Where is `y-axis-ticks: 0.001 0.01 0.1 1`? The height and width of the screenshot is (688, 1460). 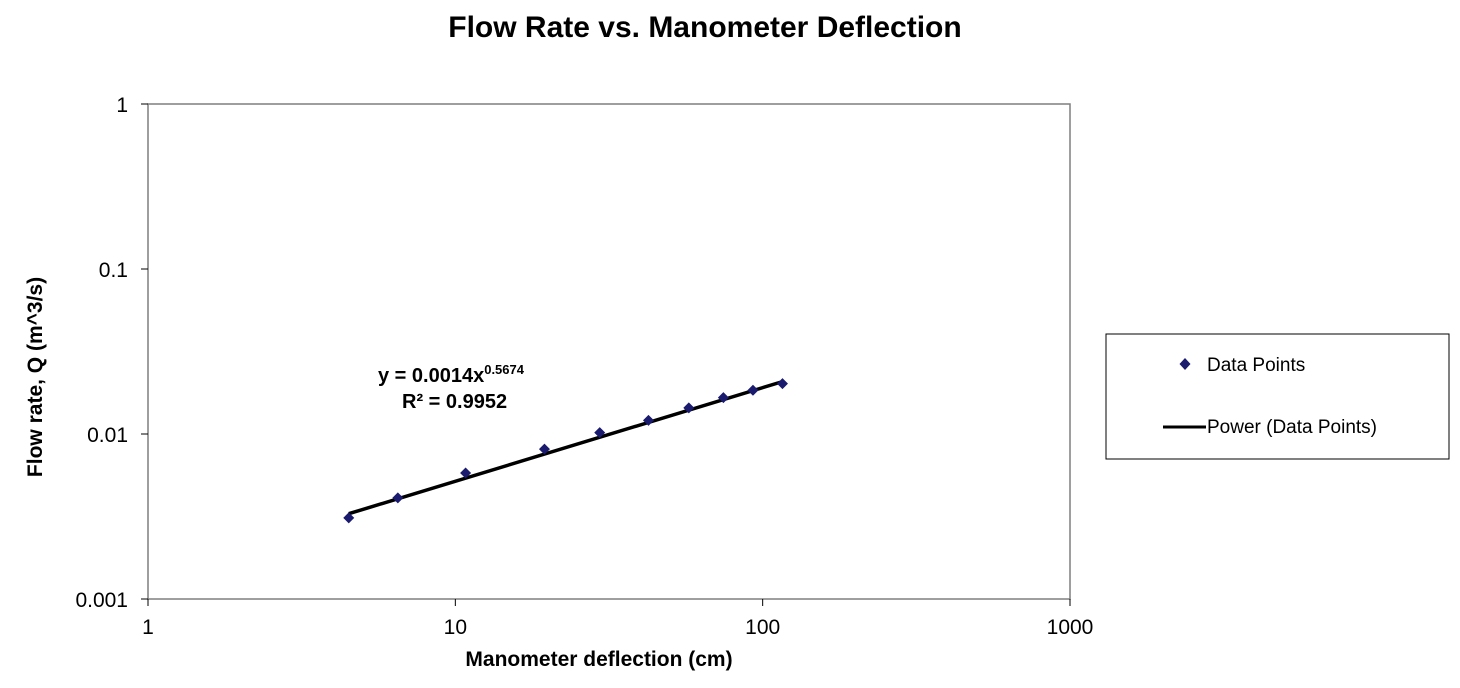 y-axis-ticks: 0.001 0.01 0.1 1 is located at coordinates (111, 353).